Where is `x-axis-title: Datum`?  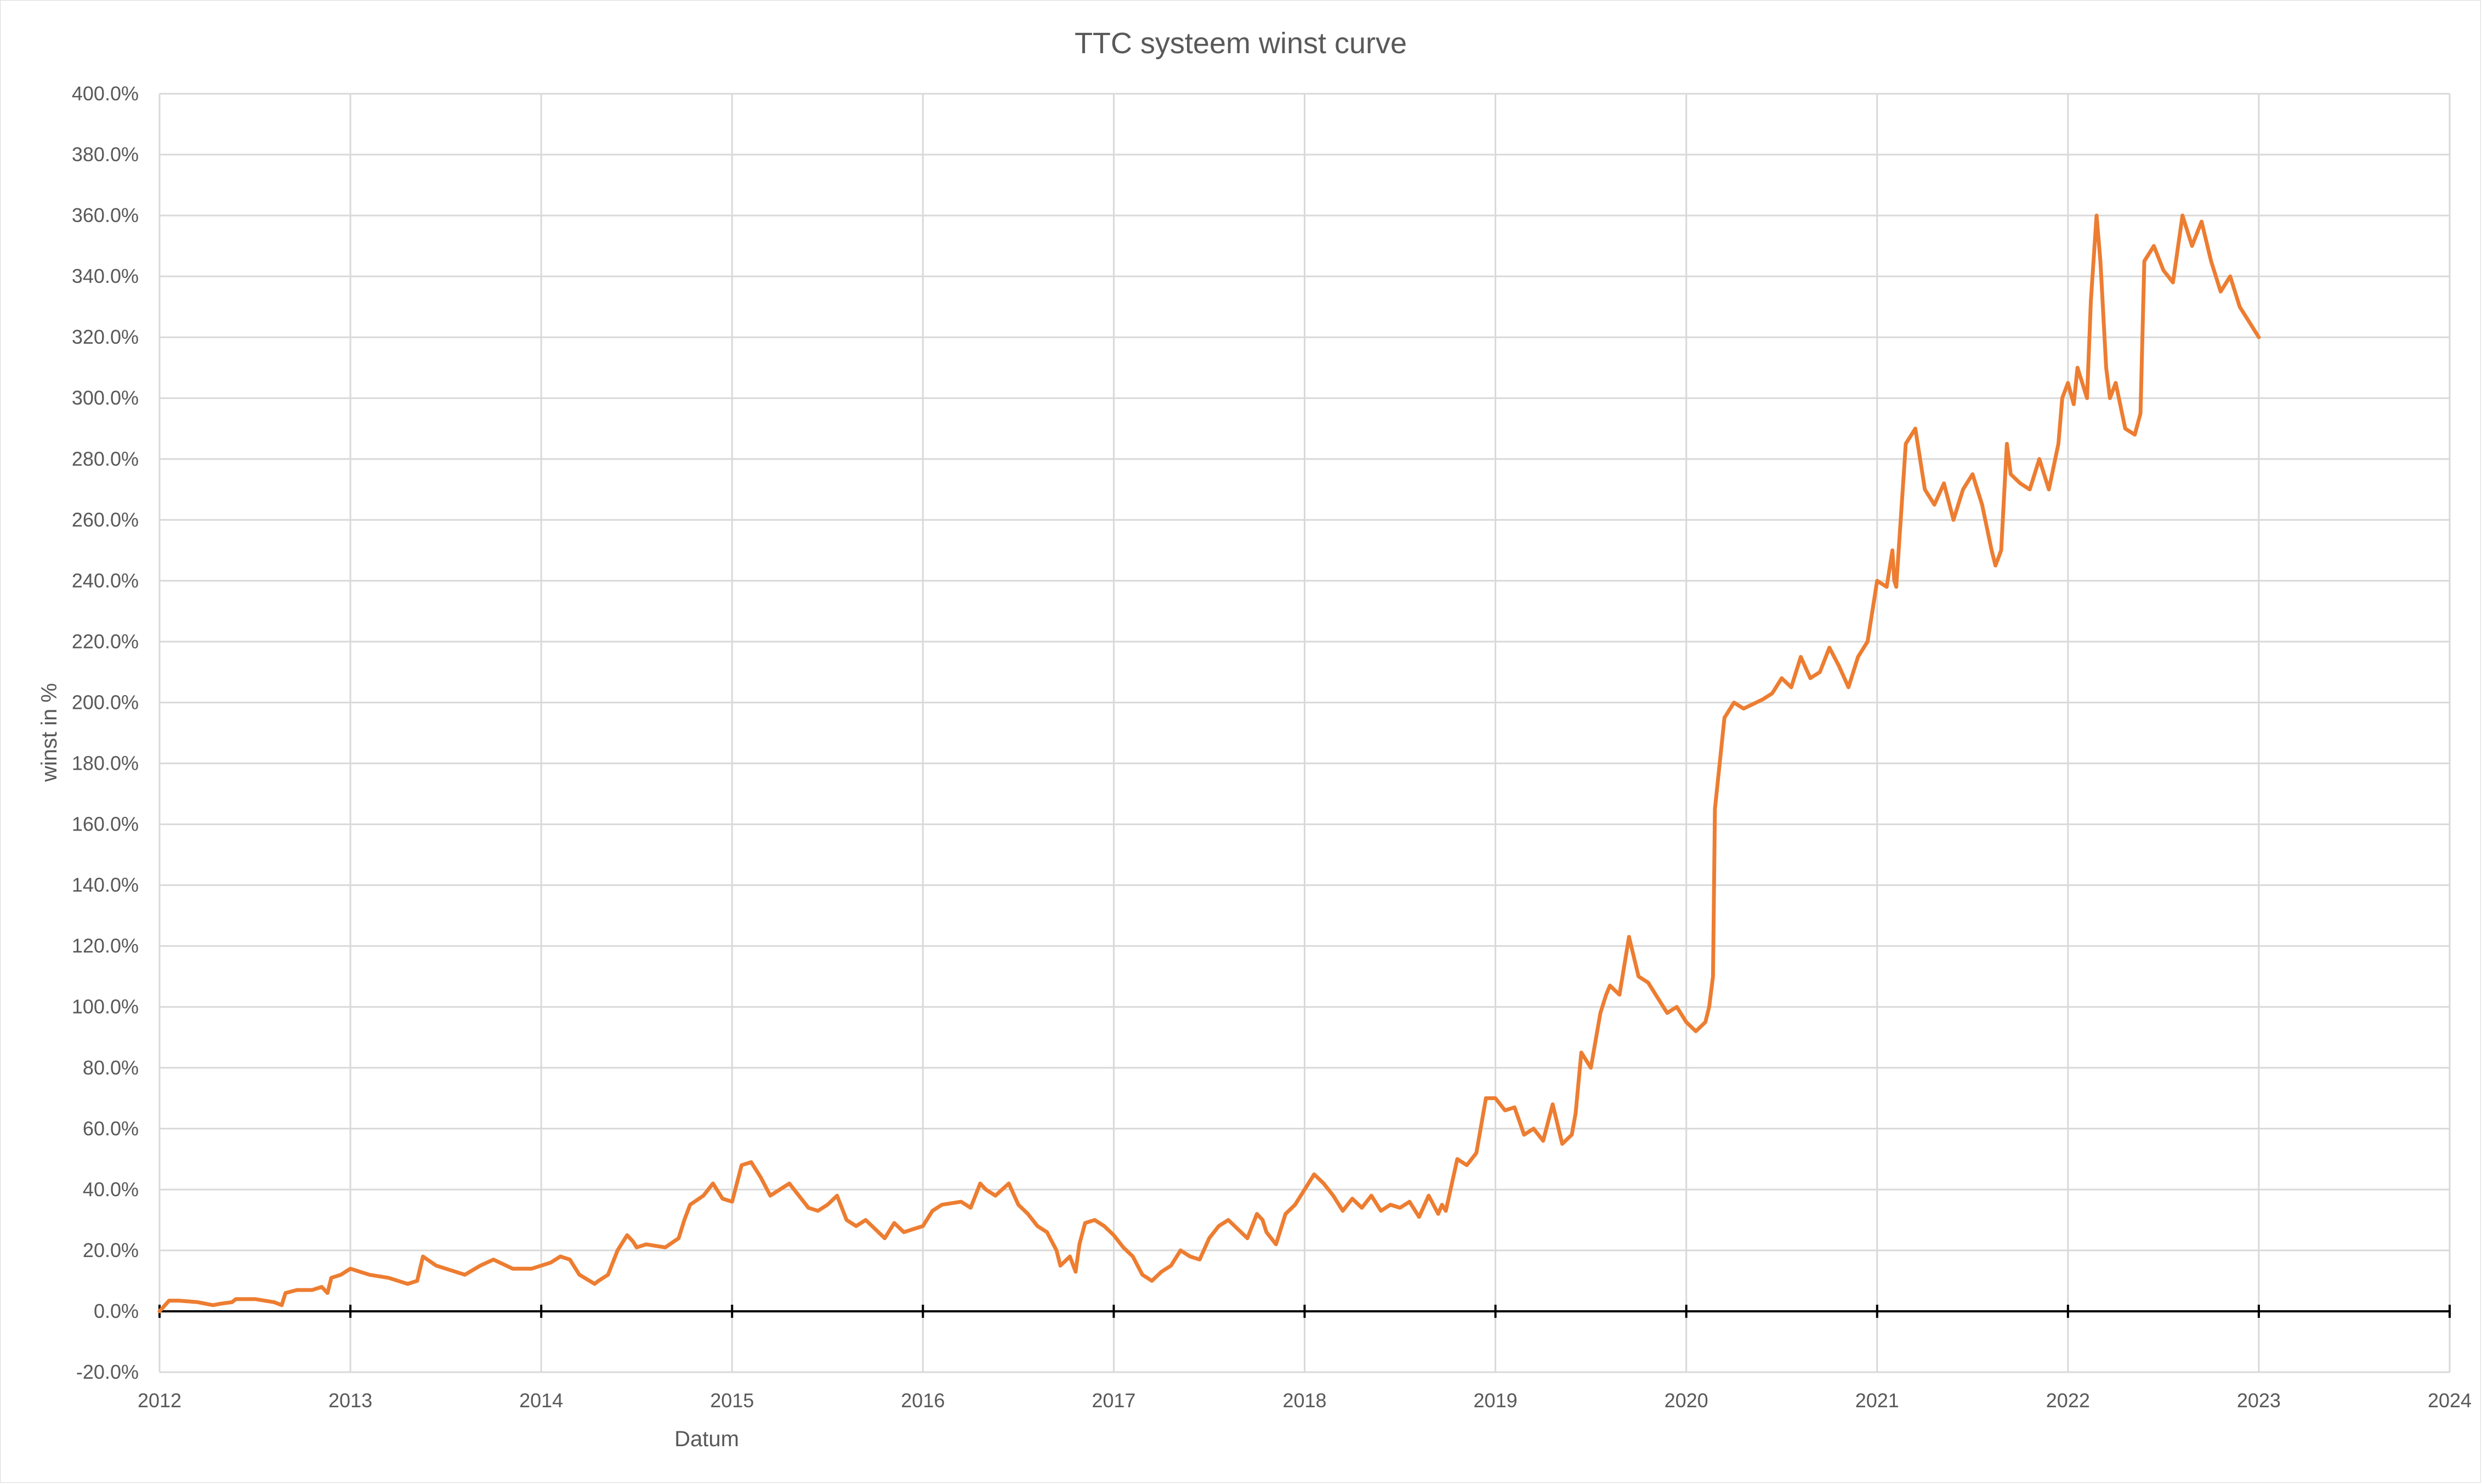
x-axis-title: Datum is located at coordinates (706, 1439).